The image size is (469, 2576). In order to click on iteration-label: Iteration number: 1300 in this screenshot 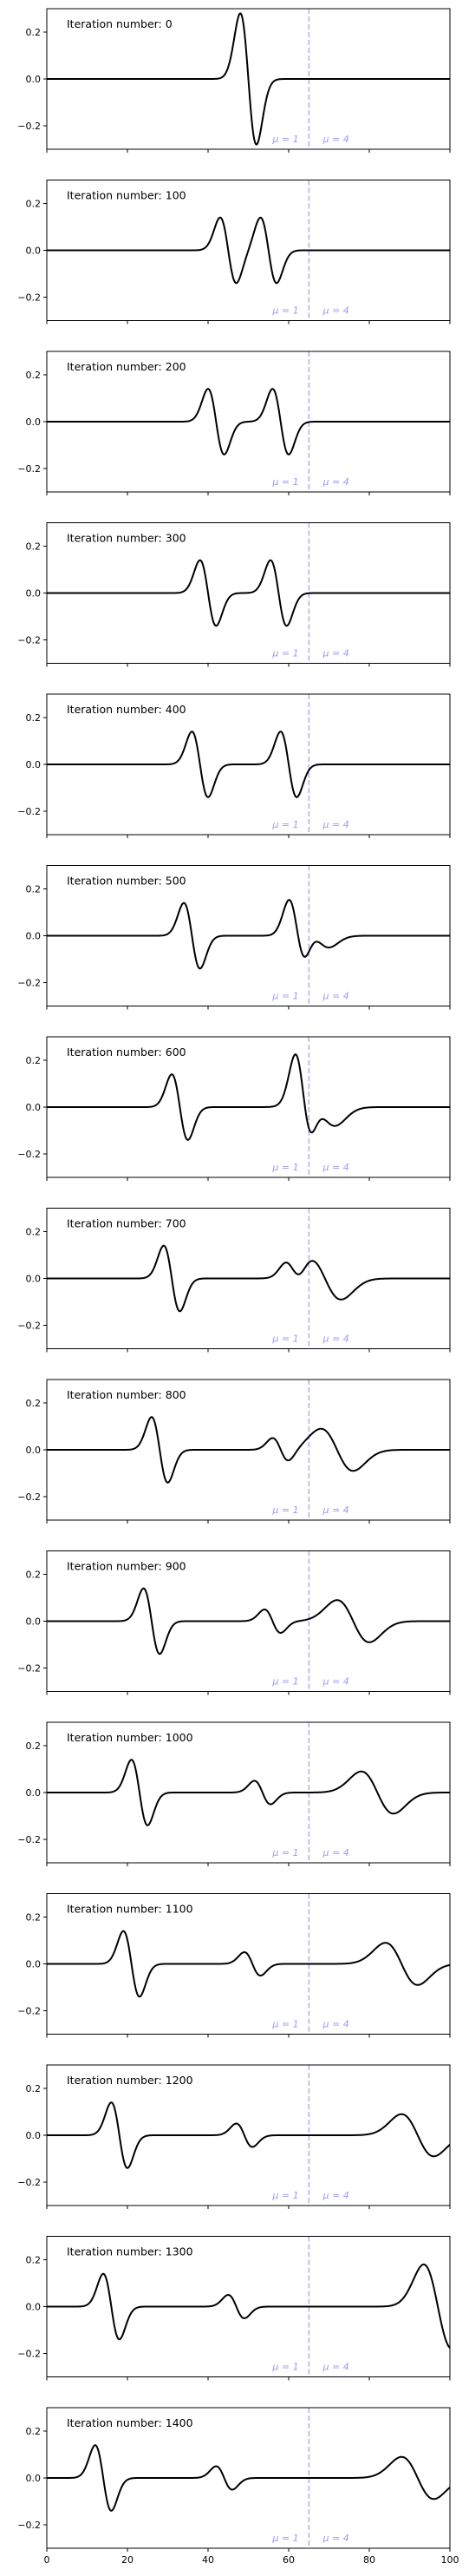, I will do `click(130, 2251)`.